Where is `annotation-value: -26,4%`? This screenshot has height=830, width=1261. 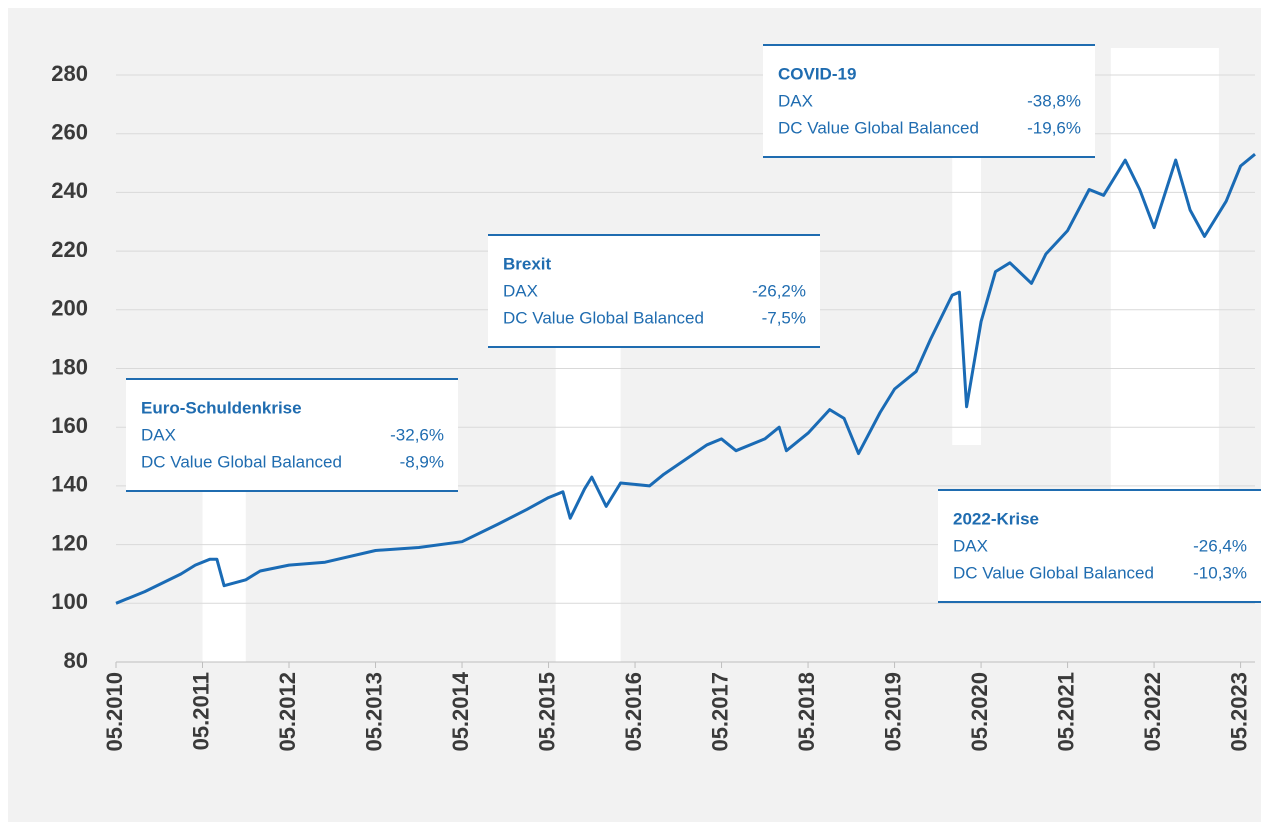
annotation-value: -26,4% is located at coordinates (1220, 545).